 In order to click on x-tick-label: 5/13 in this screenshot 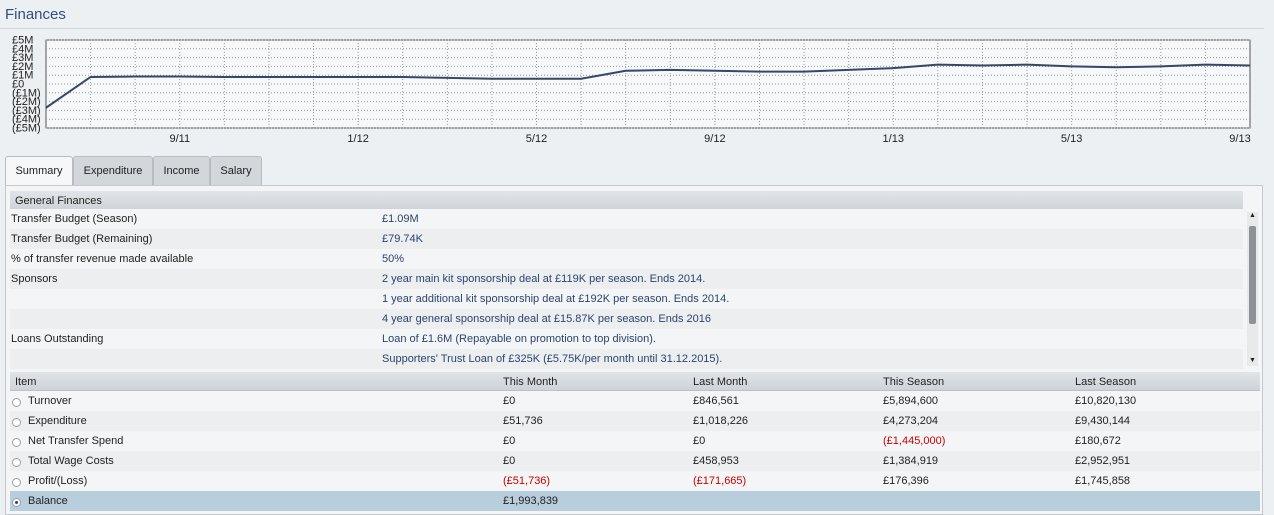, I will do `click(1071, 139)`.